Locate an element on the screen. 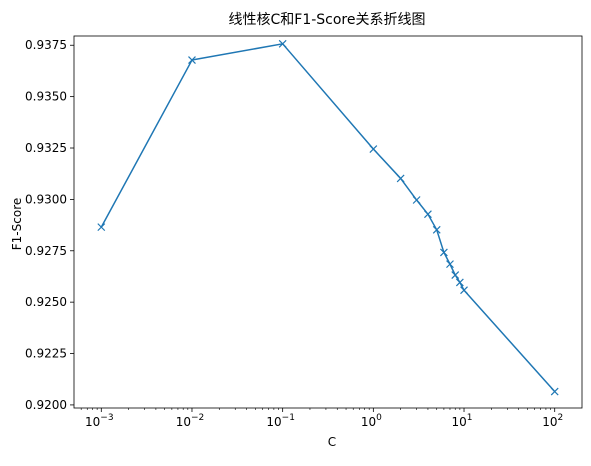 This screenshot has height=466, width=591. x-tick-label: 10⁻¹ is located at coordinates (280, 421).